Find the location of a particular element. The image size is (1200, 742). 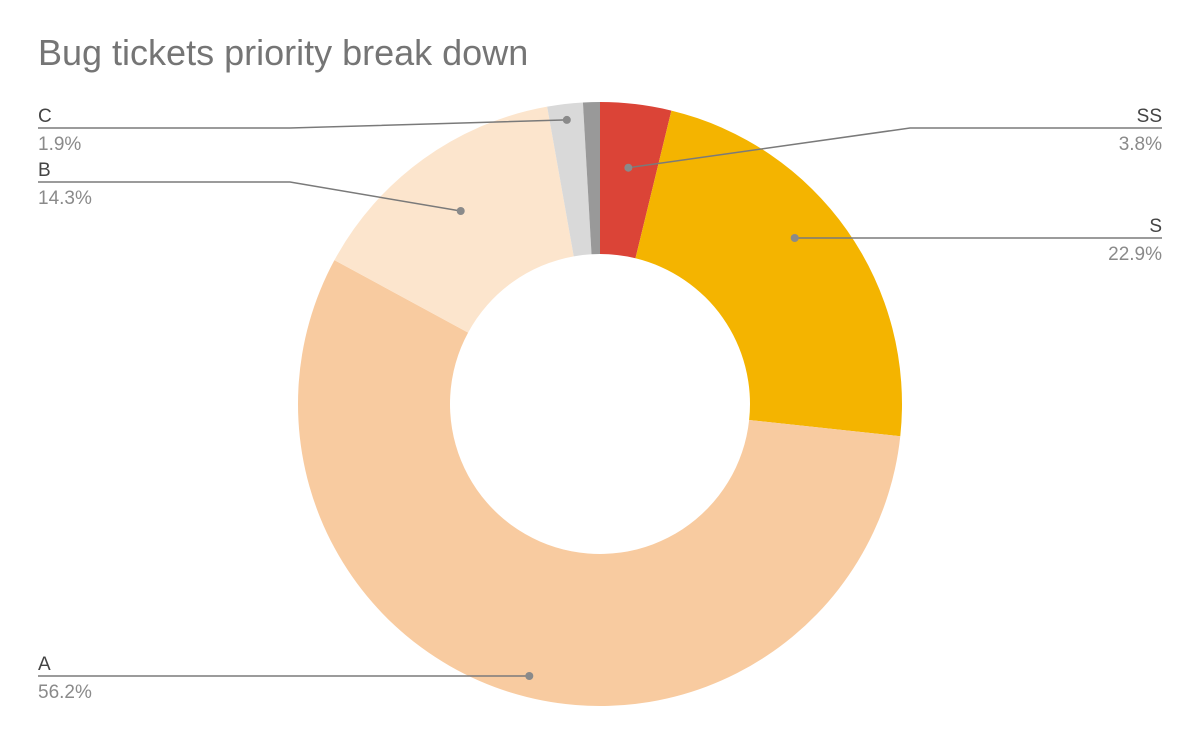

slice-percent: 56.2% is located at coordinates (65, 692).